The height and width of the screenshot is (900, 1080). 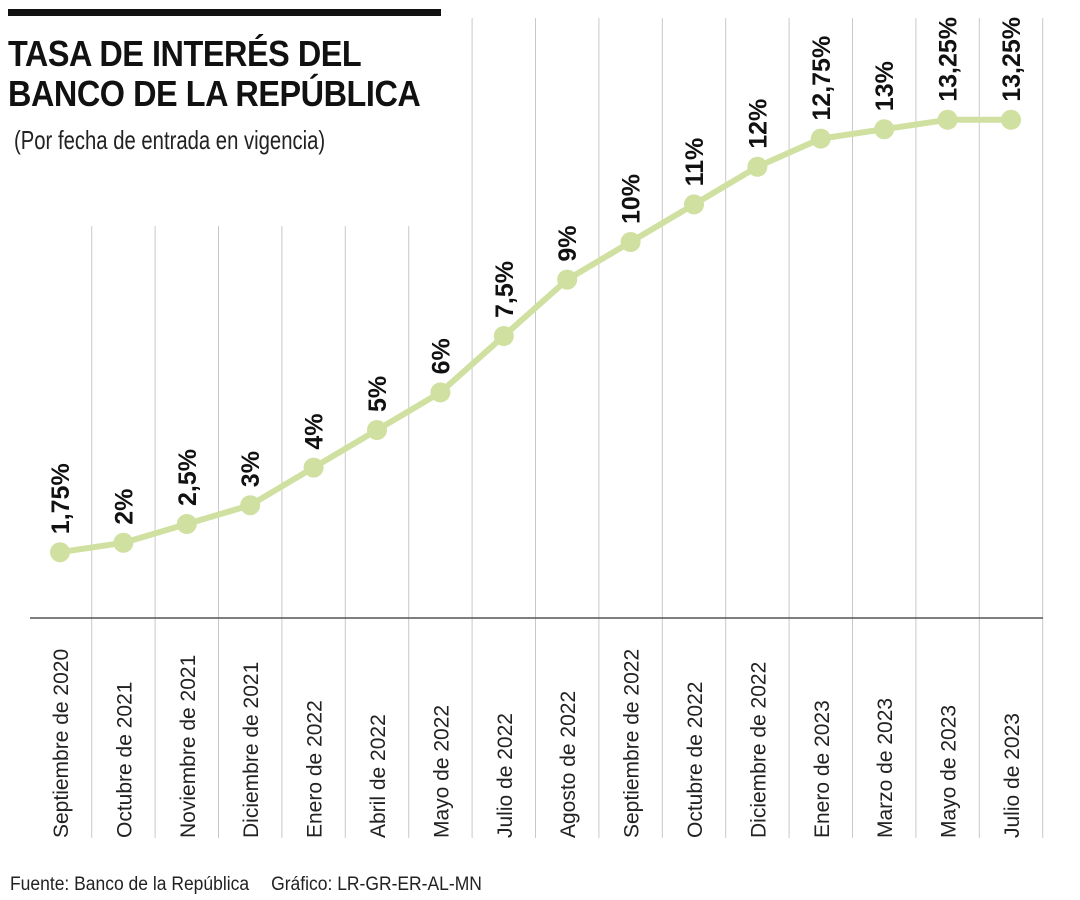 What do you see at coordinates (315, 769) in the screenshot?
I see `x-tick-label: Enero de 2022` at bounding box center [315, 769].